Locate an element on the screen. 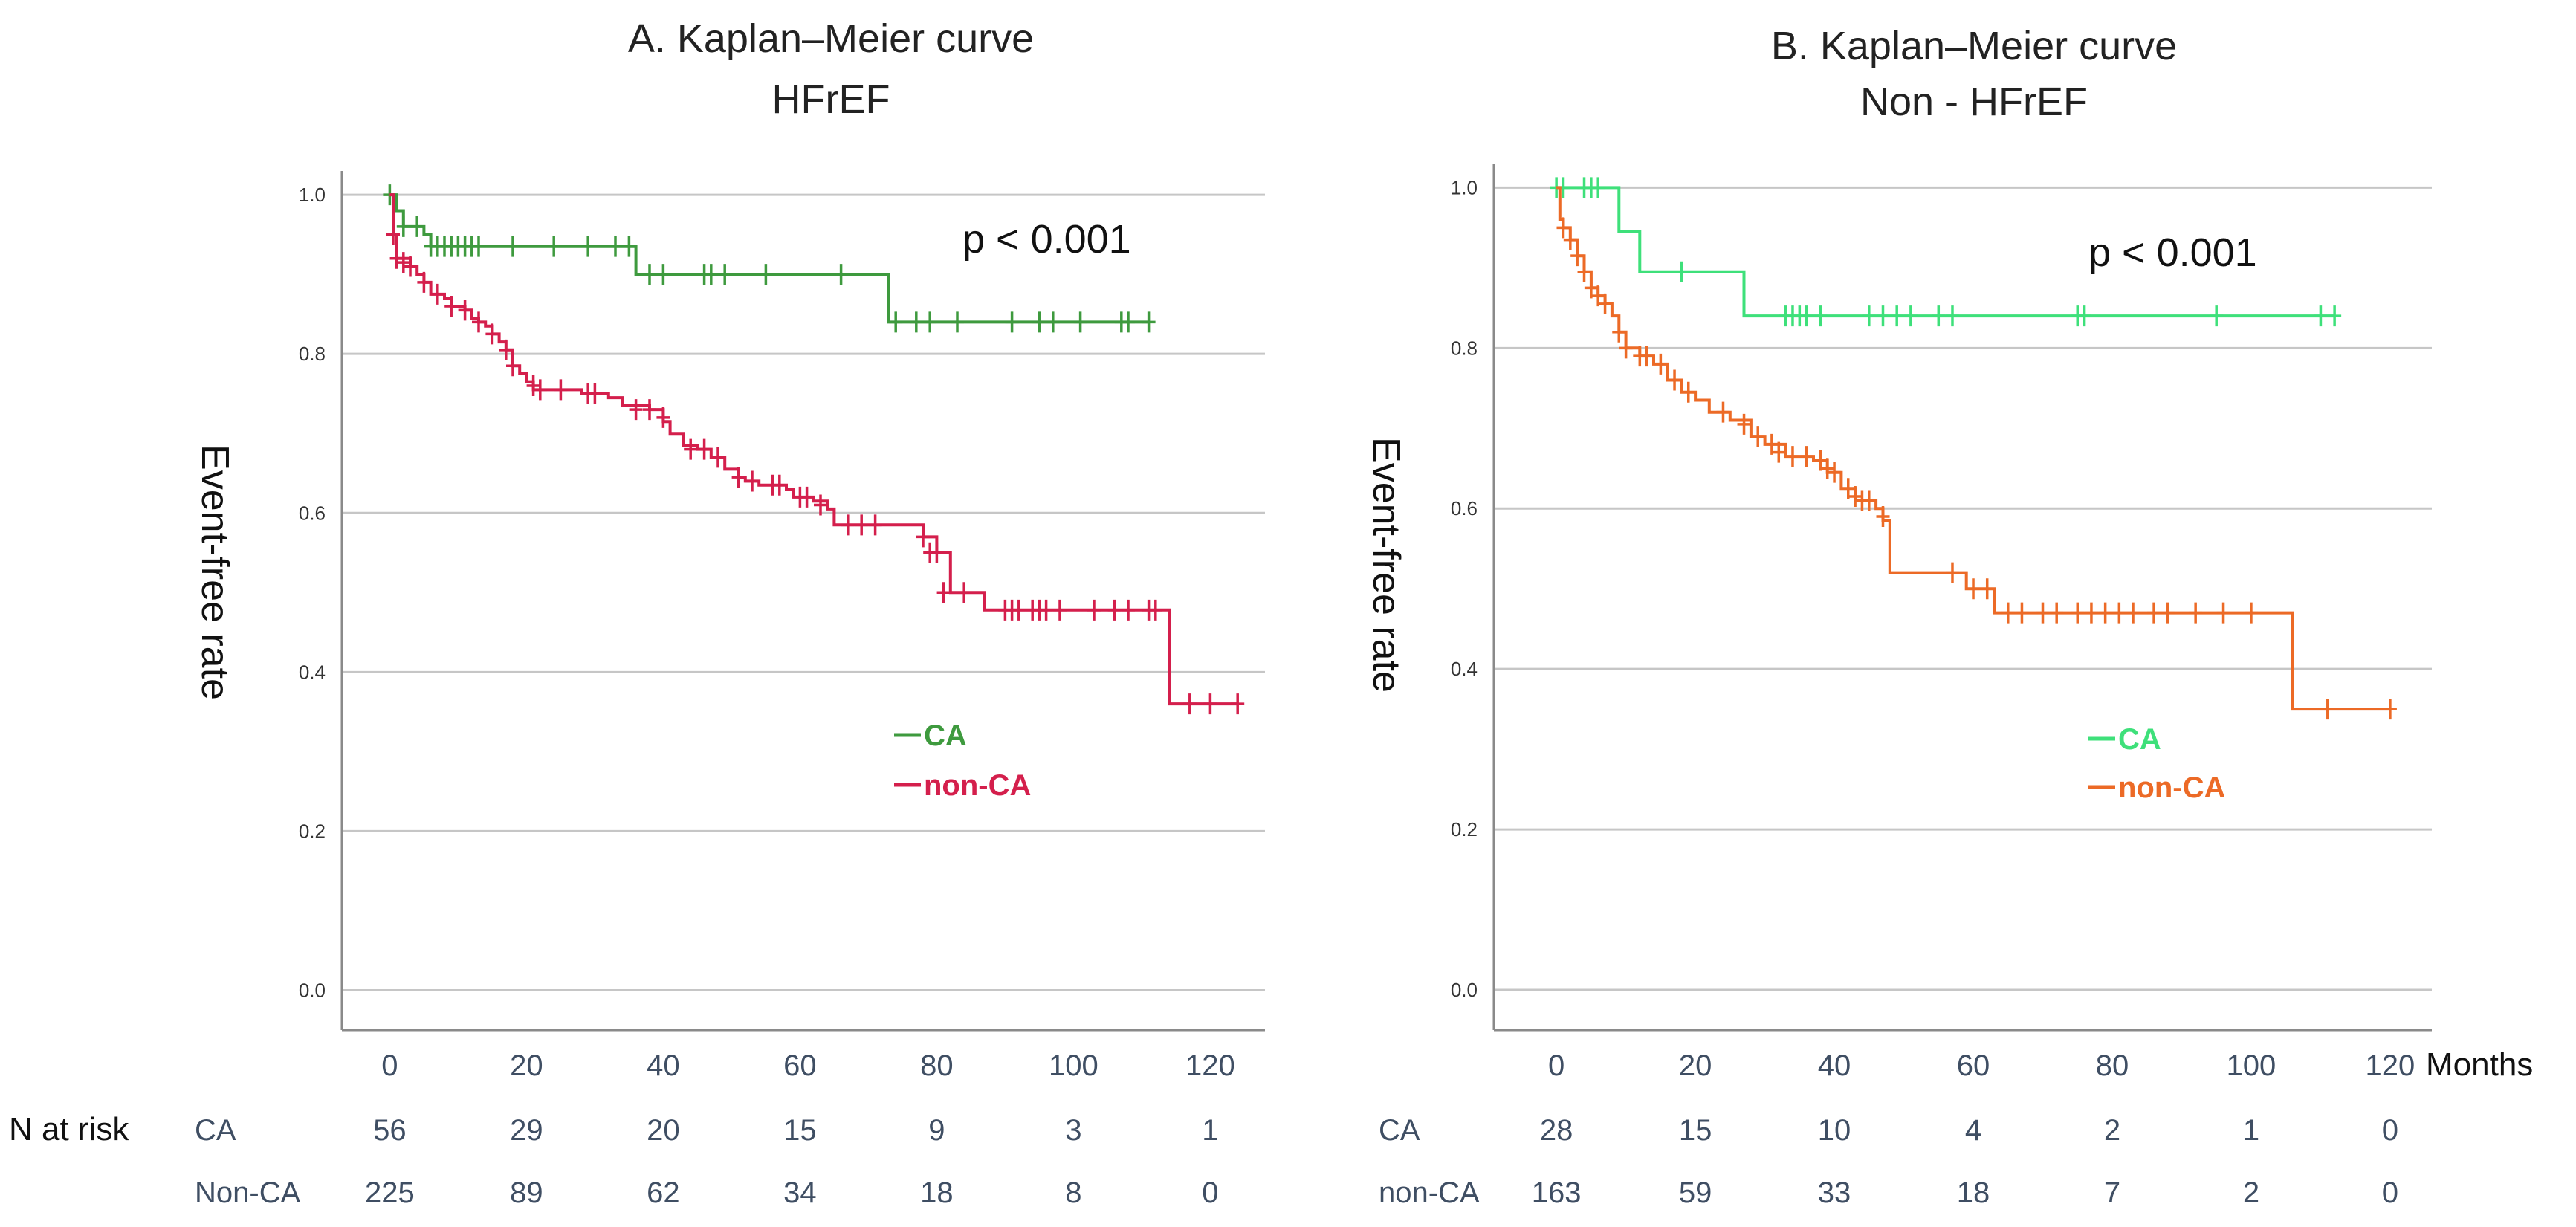  risk-value: 62 is located at coordinates (663, 1193).